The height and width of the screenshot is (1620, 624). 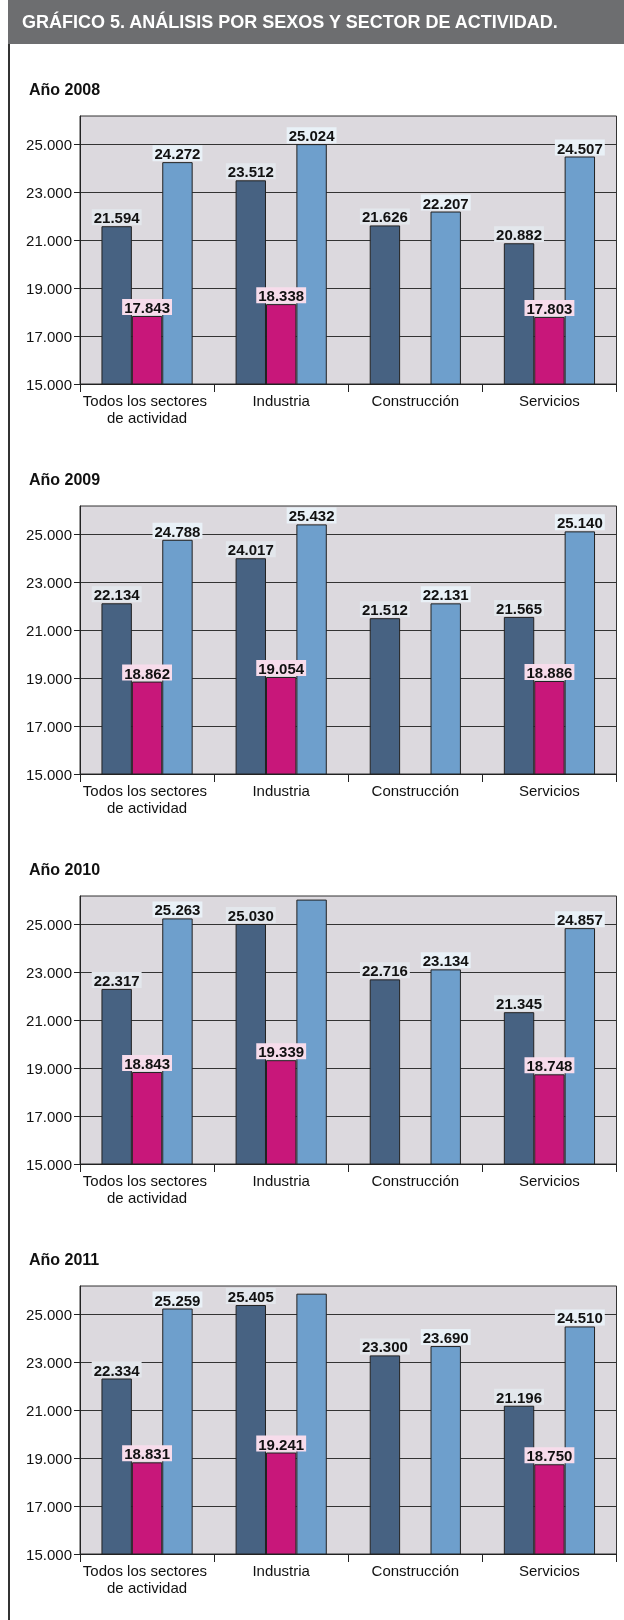 I want to click on data-label: 21.626, so click(x=384, y=217).